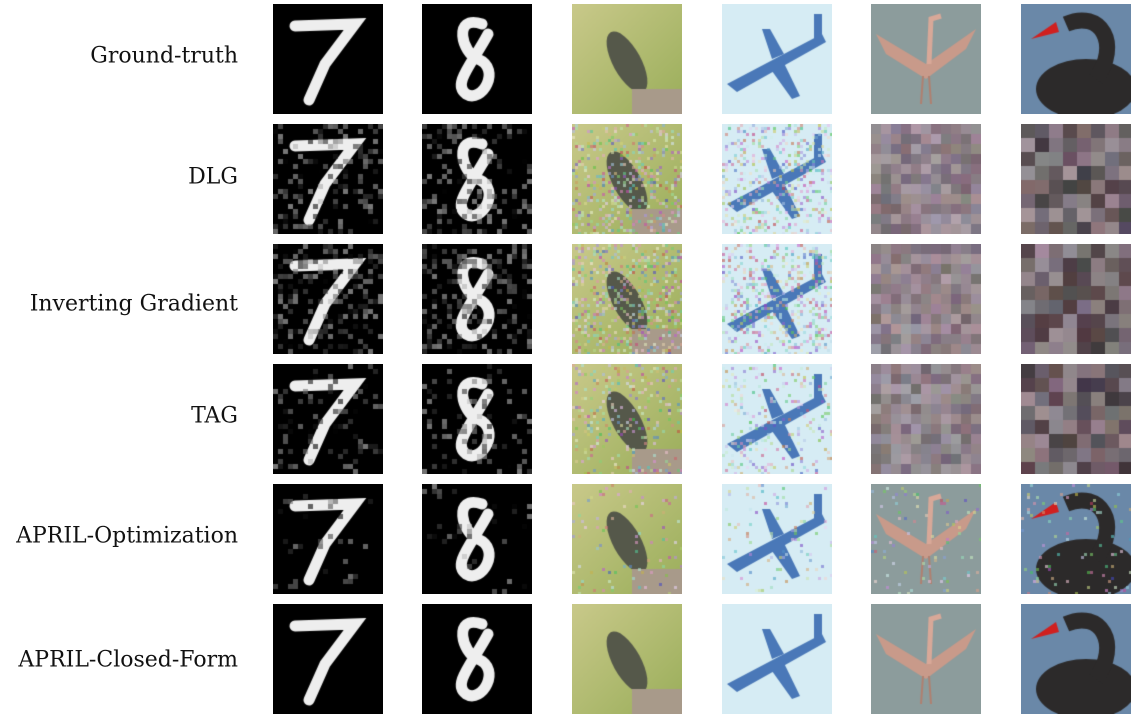 This screenshot has height=718, width=1136. I want to click on row-label-april-closed-form: APRIL-Closed-Form, so click(128, 660).